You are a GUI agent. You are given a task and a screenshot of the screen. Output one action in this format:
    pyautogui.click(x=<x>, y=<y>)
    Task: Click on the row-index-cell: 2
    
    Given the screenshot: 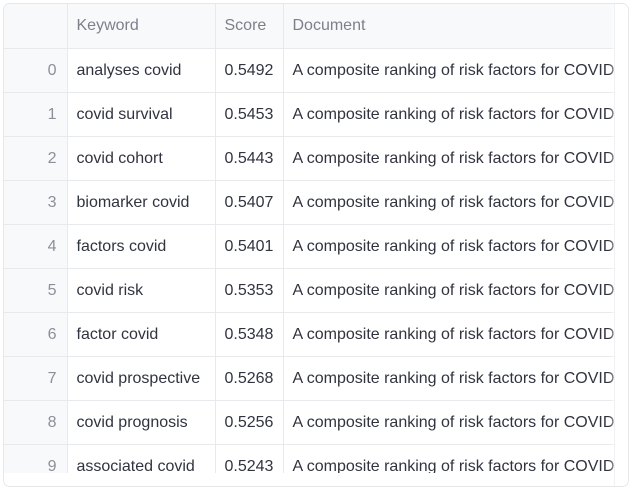 What is the action you would take?
    pyautogui.click(x=36, y=158)
    